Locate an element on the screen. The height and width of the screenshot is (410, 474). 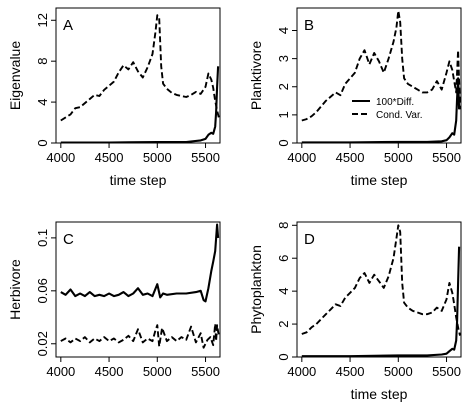
legend-label: 100*Diff. is located at coordinates (395, 102).